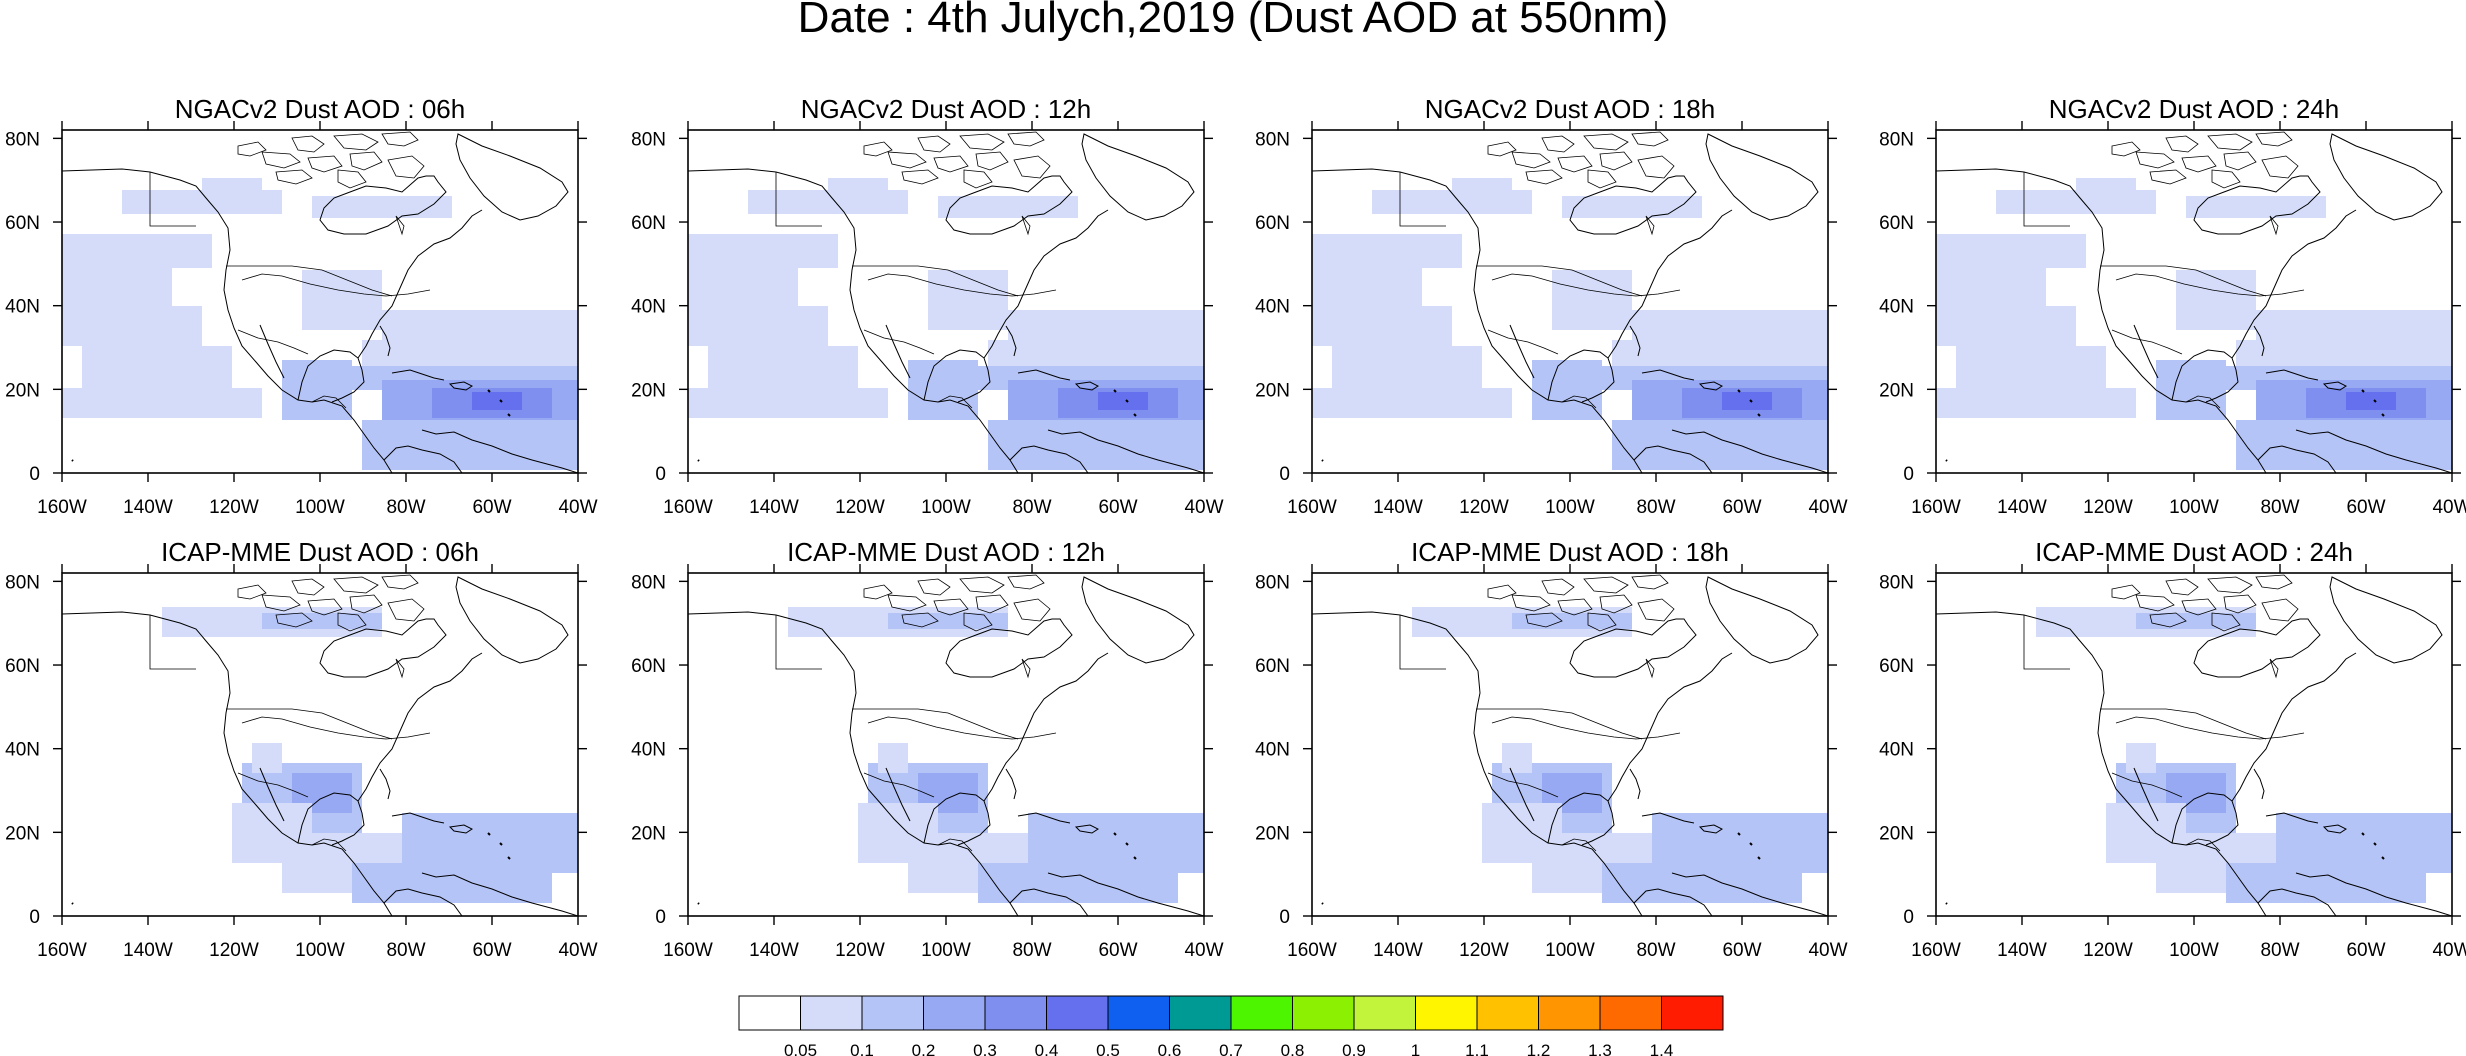  I want to click on colorbar-label: 1, so click(1415, 1048).